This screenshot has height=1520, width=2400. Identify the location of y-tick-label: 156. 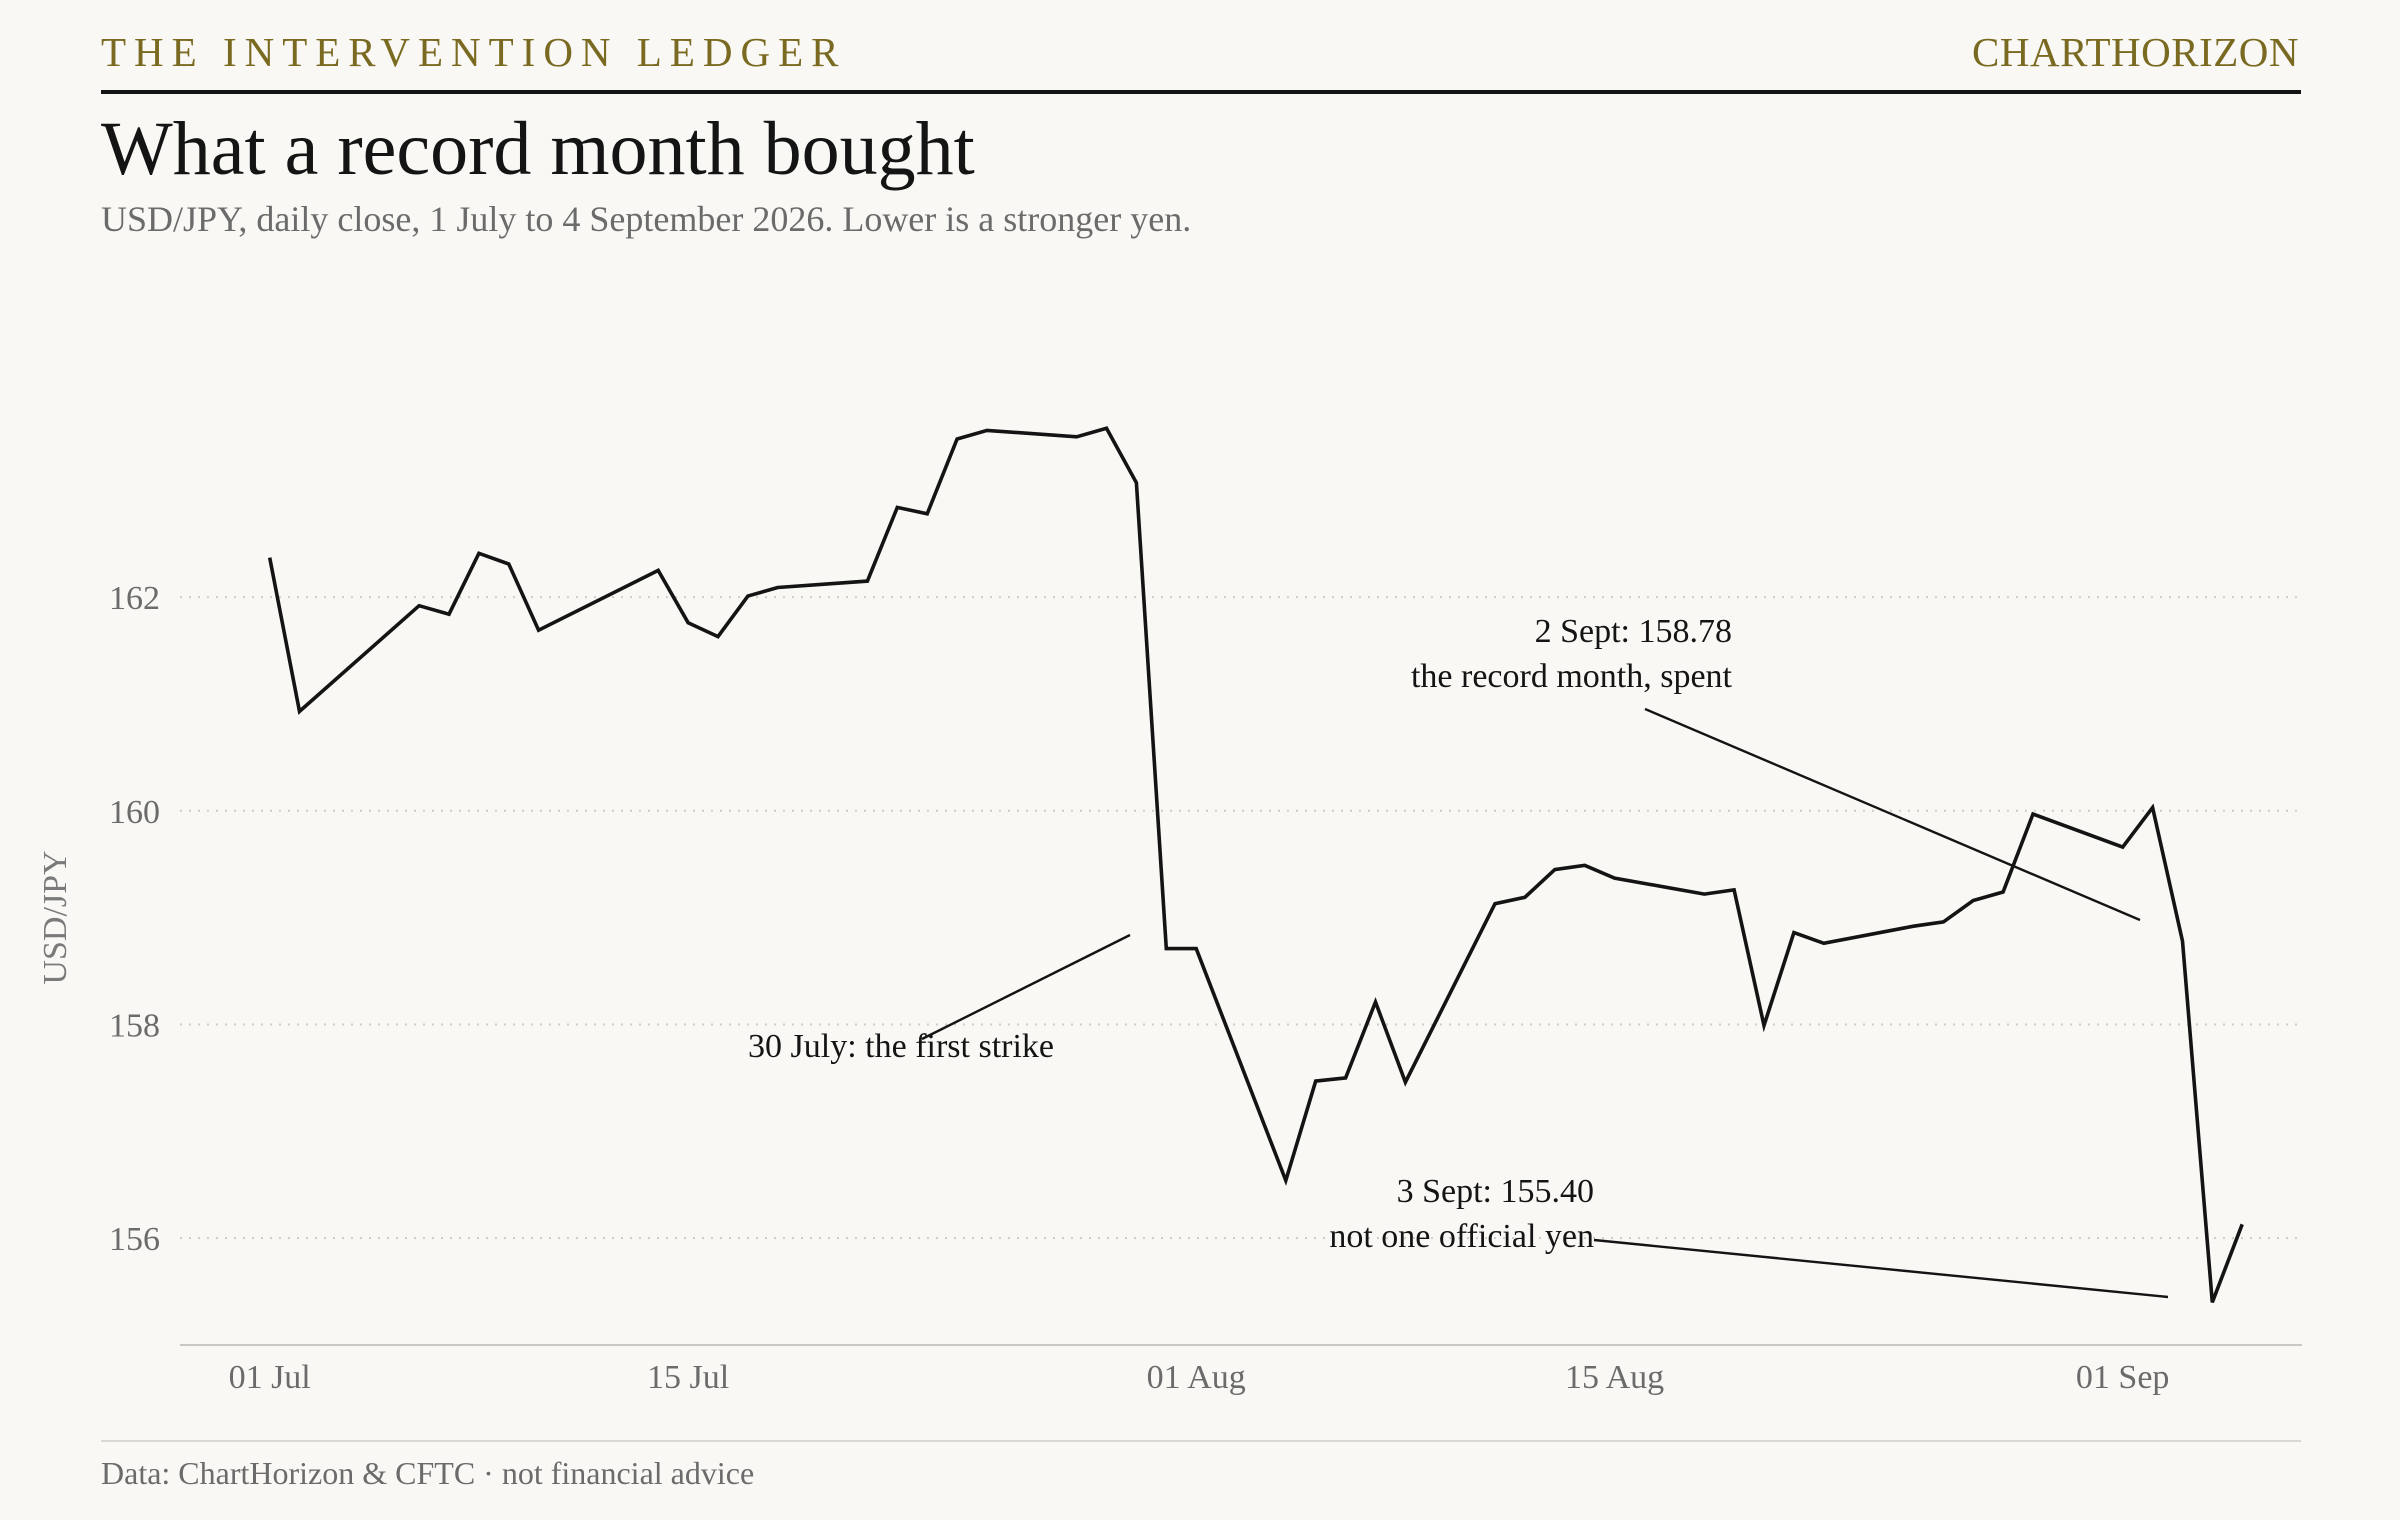
(134, 1239).